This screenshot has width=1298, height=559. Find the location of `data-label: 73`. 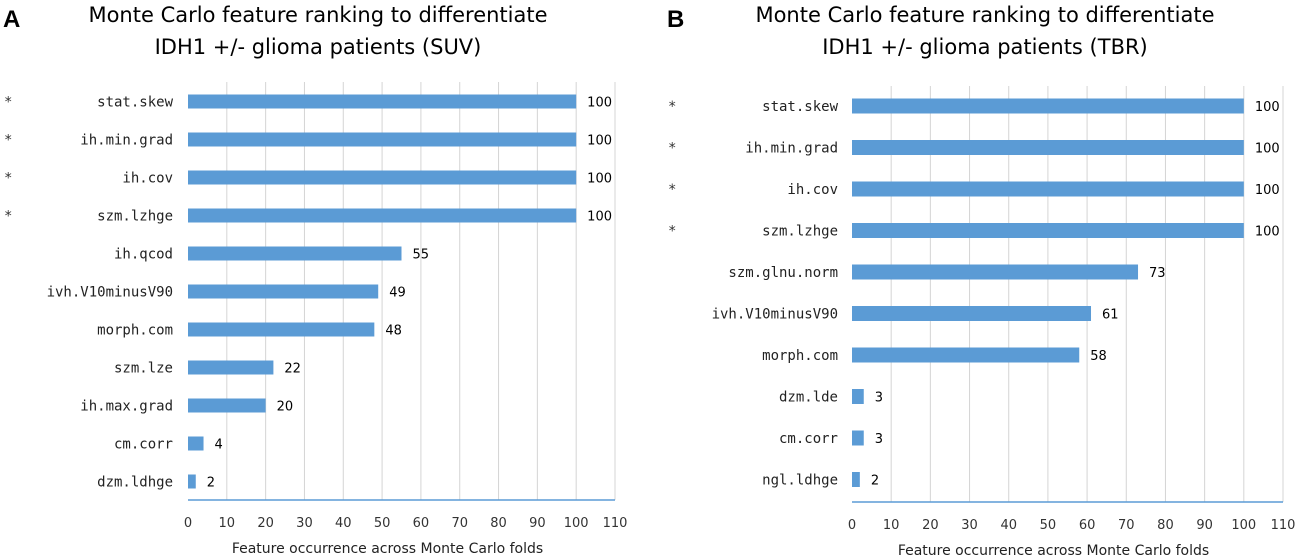

data-label: 73 is located at coordinates (1157, 273).